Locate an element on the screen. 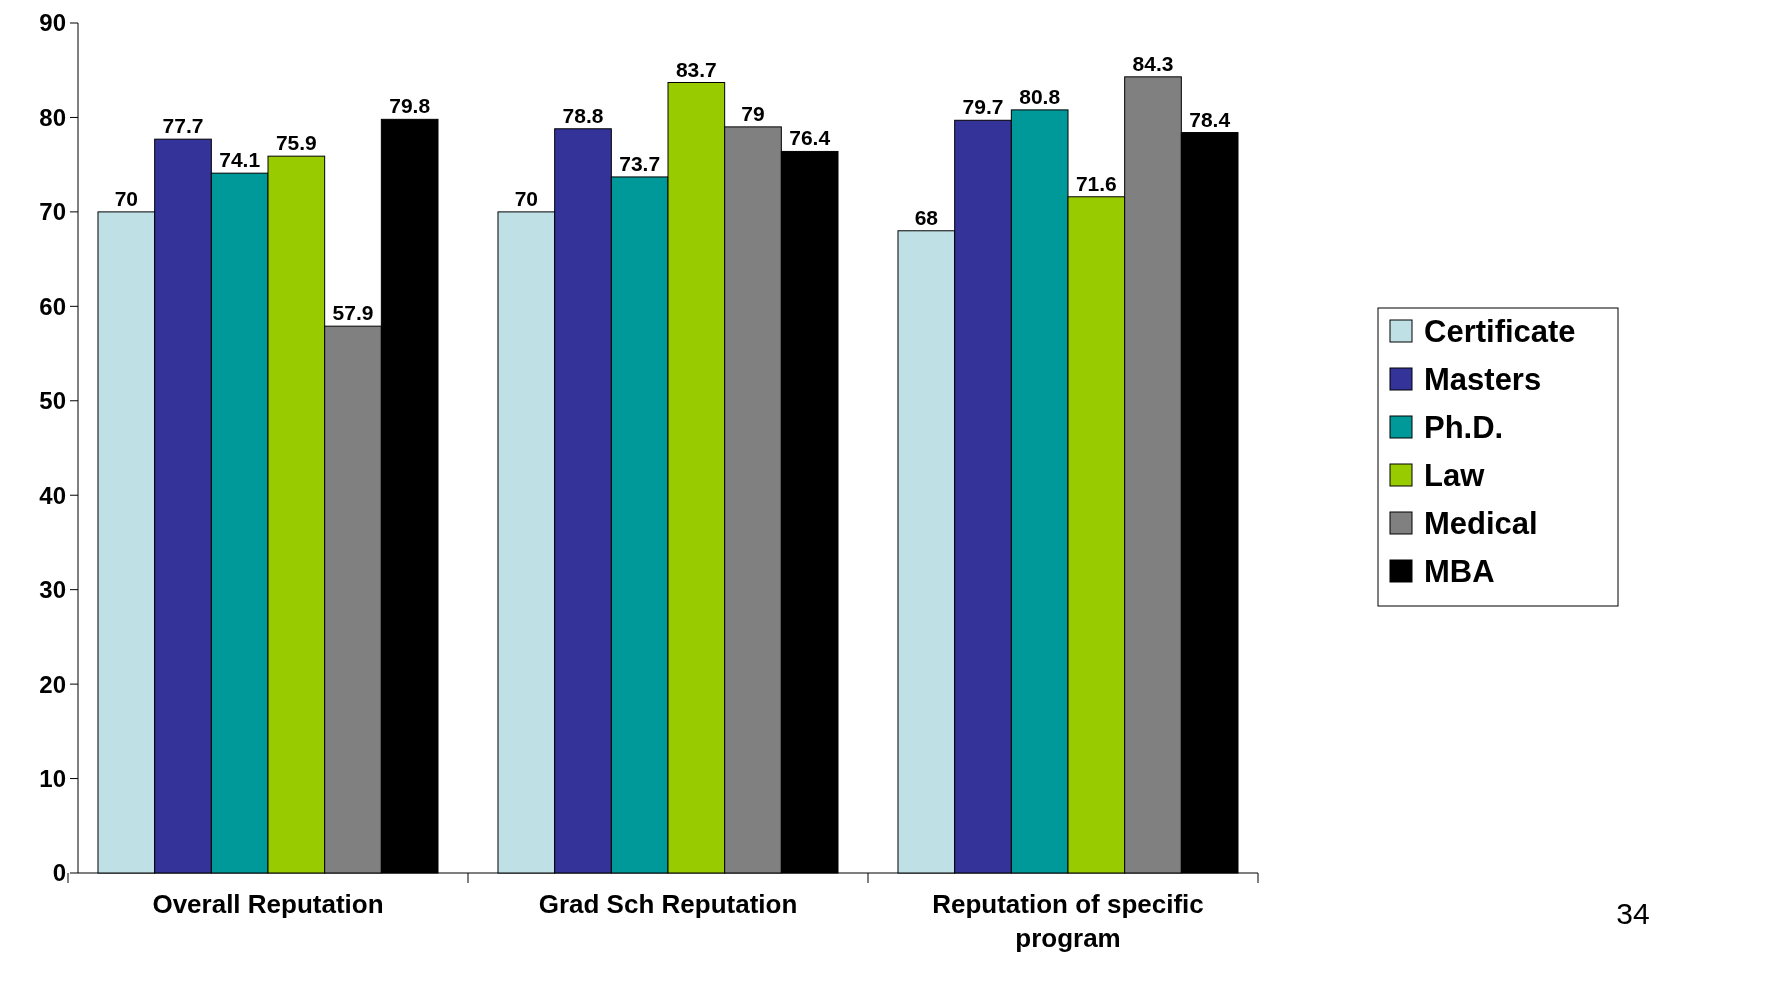  data-label: 71.6 is located at coordinates (1096, 183).